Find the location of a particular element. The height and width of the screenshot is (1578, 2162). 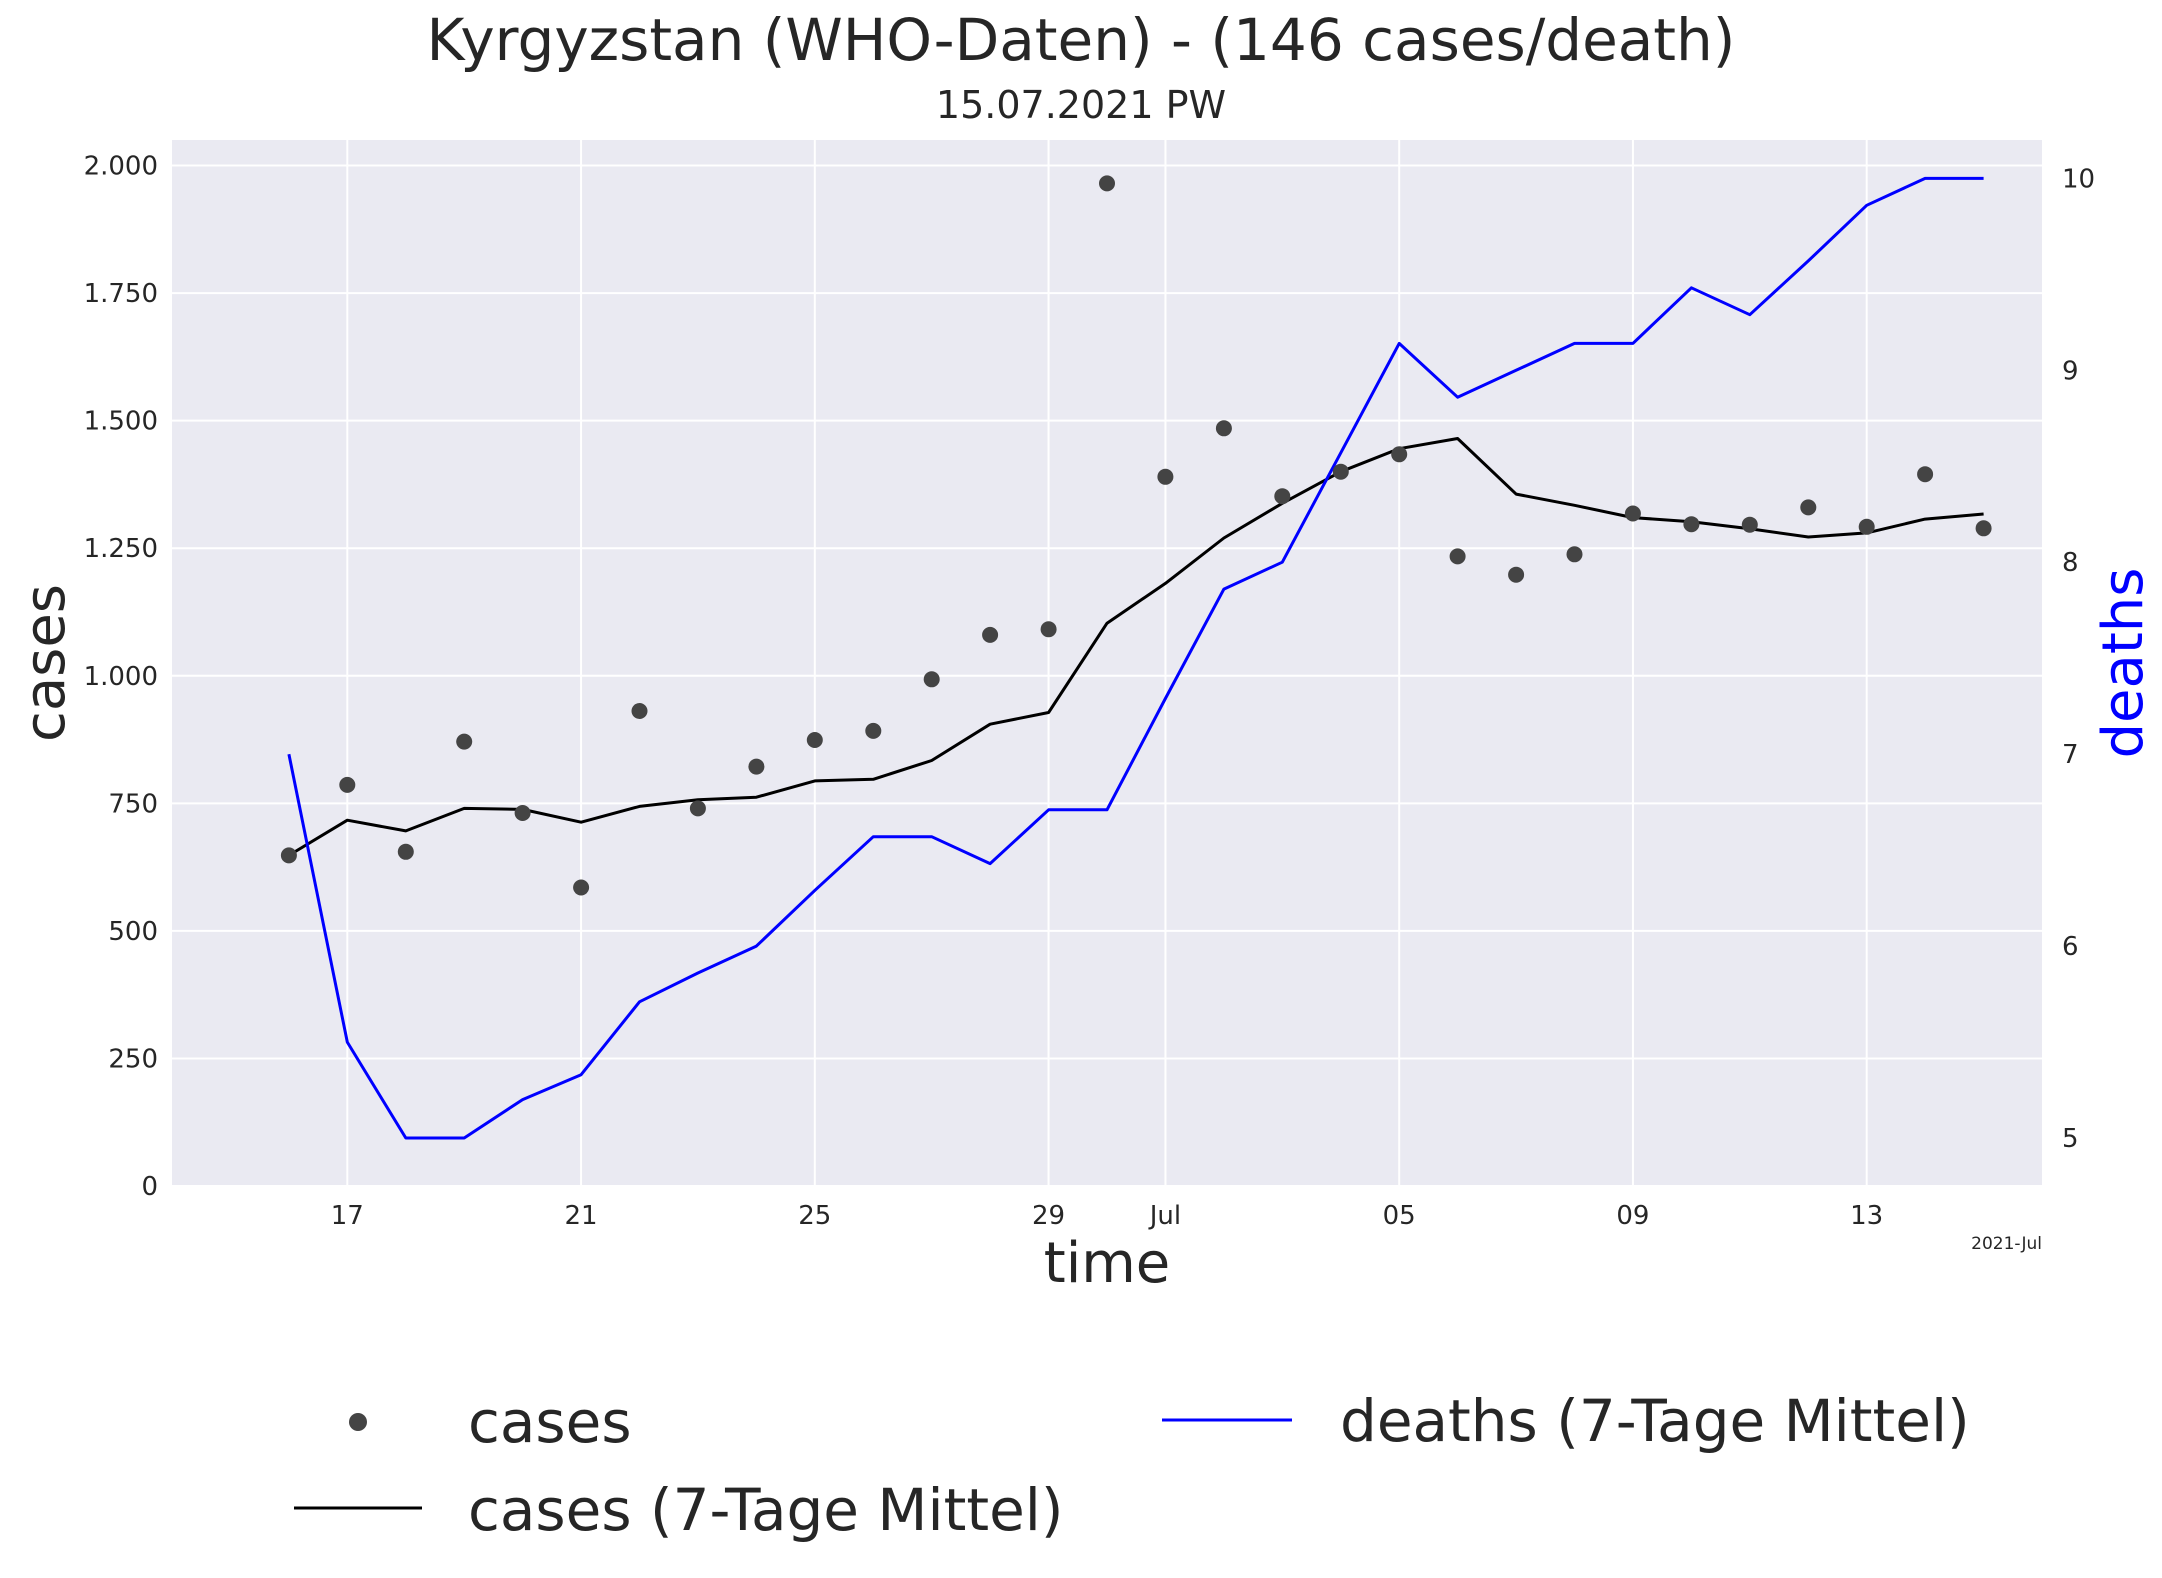

chart-subtitle: 15.07.2021 PW is located at coordinates (1081, 105).